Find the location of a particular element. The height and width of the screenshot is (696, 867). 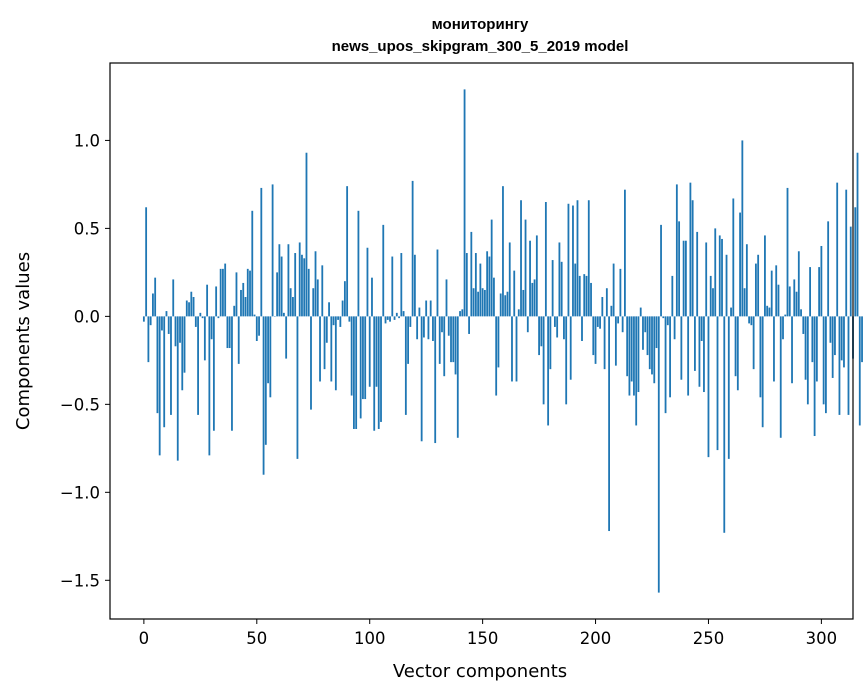

x-tick-label: 100 is located at coordinates (370, 638).